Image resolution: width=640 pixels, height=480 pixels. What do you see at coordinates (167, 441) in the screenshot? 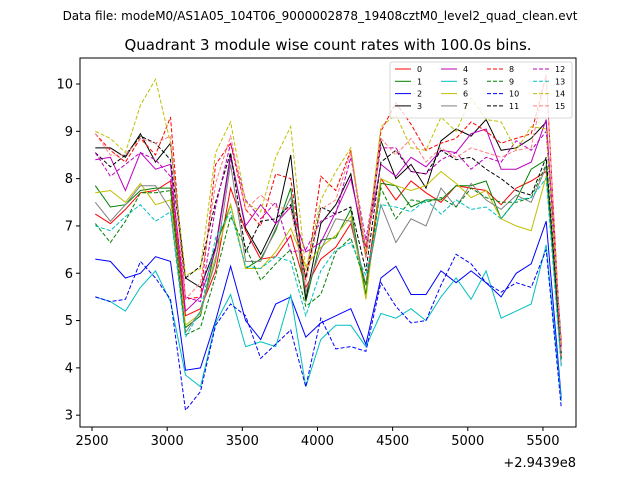
I see `x-tick-label: 3000` at bounding box center [167, 441].